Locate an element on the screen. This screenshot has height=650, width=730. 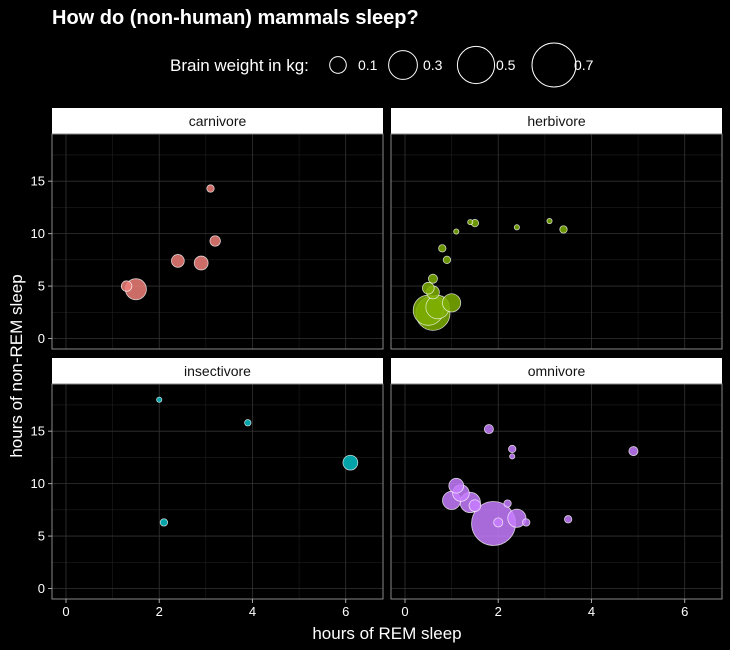
legend-key-label: 0.5 is located at coordinates (506, 65).